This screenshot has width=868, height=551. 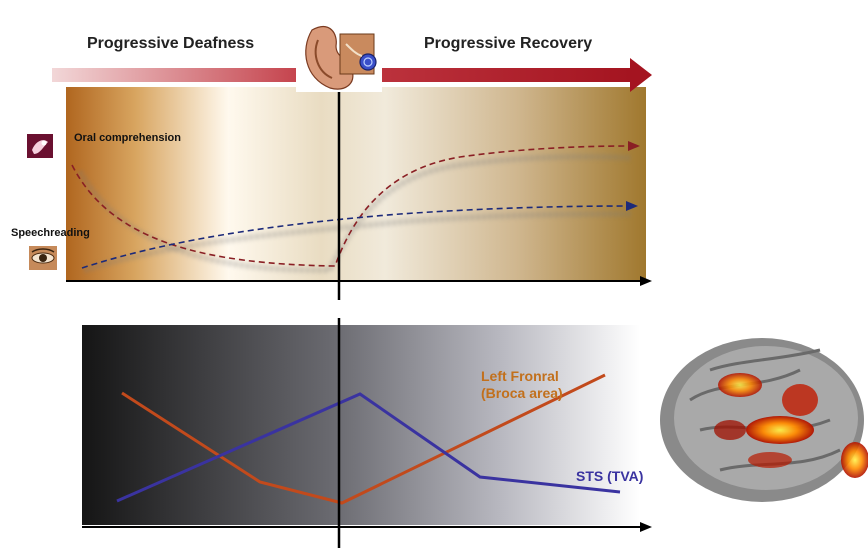 I want to click on sts-label: STS (TVA), so click(x=610, y=476).